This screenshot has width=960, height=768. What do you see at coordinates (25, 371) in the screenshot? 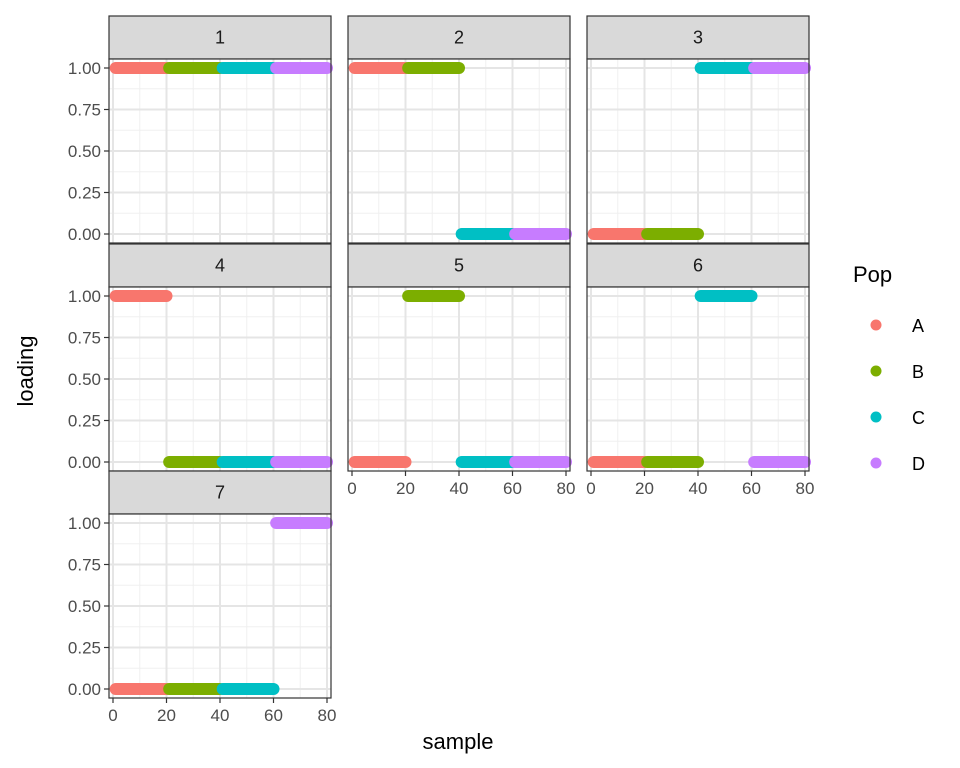
I see `y-axis-title: loading` at bounding box center [25, 371].